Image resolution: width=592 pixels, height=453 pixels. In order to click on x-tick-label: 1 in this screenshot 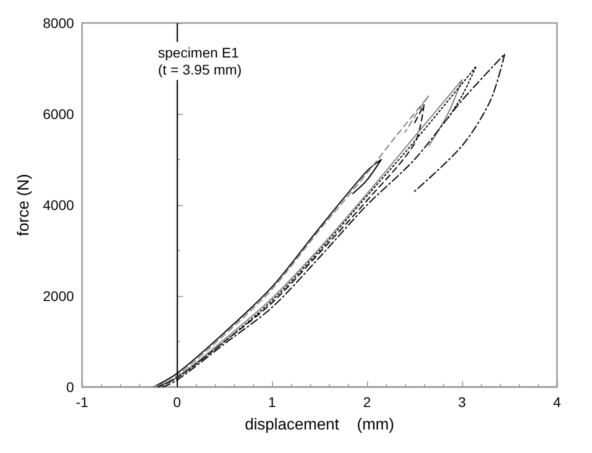, I will do `click(272, 402)`.